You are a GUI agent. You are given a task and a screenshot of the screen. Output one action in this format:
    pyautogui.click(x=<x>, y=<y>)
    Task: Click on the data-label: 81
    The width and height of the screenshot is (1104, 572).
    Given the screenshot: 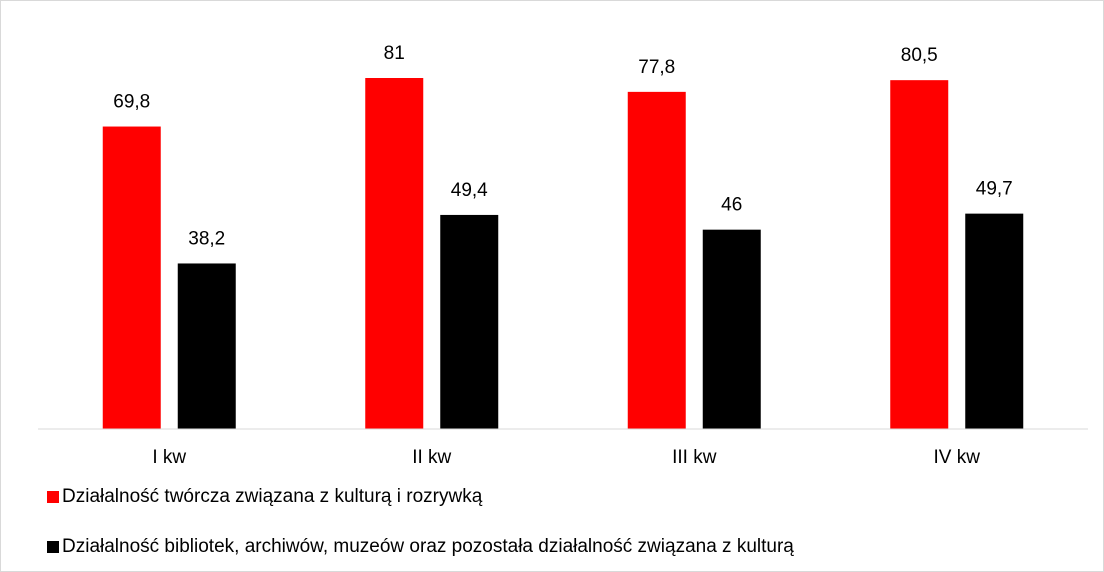 What is the action you would take?
    pyautogui.click(x=394, y=53)
    